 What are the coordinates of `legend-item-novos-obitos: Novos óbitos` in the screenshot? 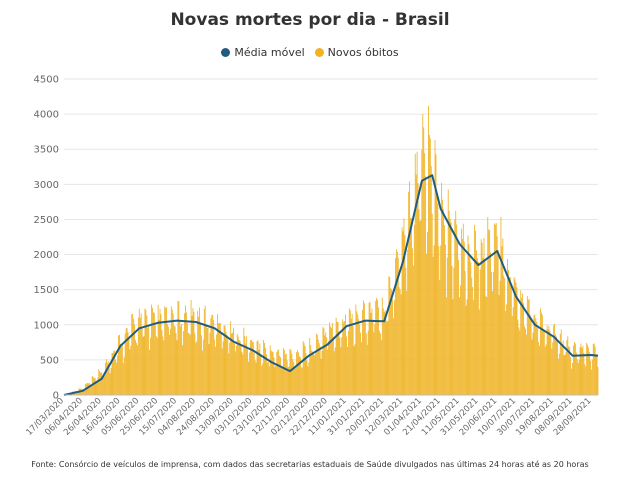 It's located at (356, 52).